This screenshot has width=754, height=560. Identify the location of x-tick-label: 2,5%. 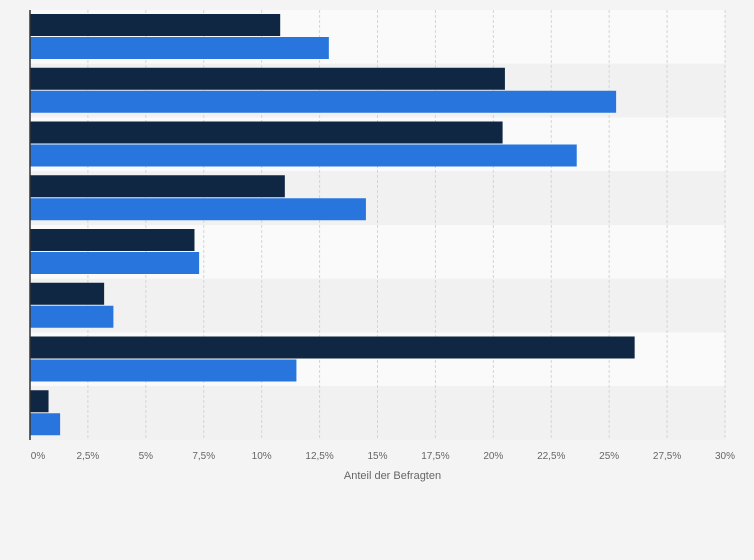
(88, 456).